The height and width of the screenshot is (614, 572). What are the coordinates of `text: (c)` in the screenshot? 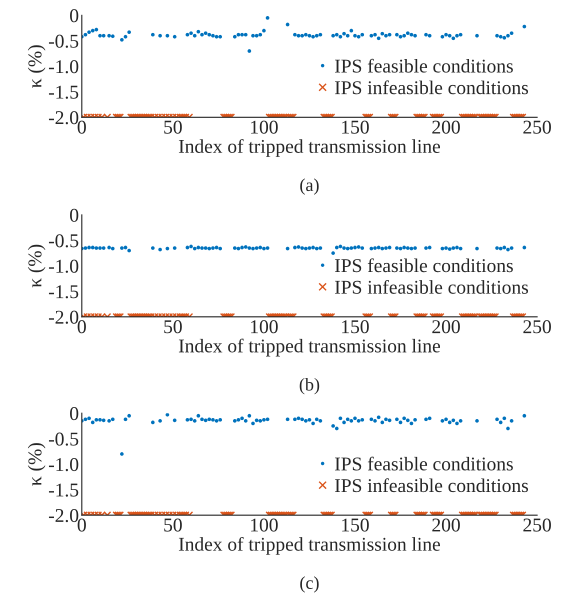 It's located at (309, 584).